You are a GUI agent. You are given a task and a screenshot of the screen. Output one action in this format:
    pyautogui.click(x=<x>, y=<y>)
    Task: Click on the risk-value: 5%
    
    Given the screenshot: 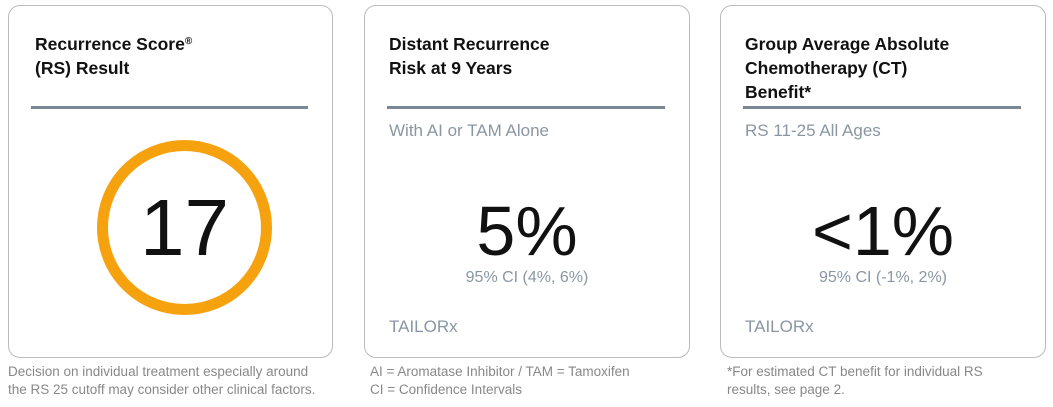 What is the action you would take?
    pyautogui.click(x=527, y=231)
    